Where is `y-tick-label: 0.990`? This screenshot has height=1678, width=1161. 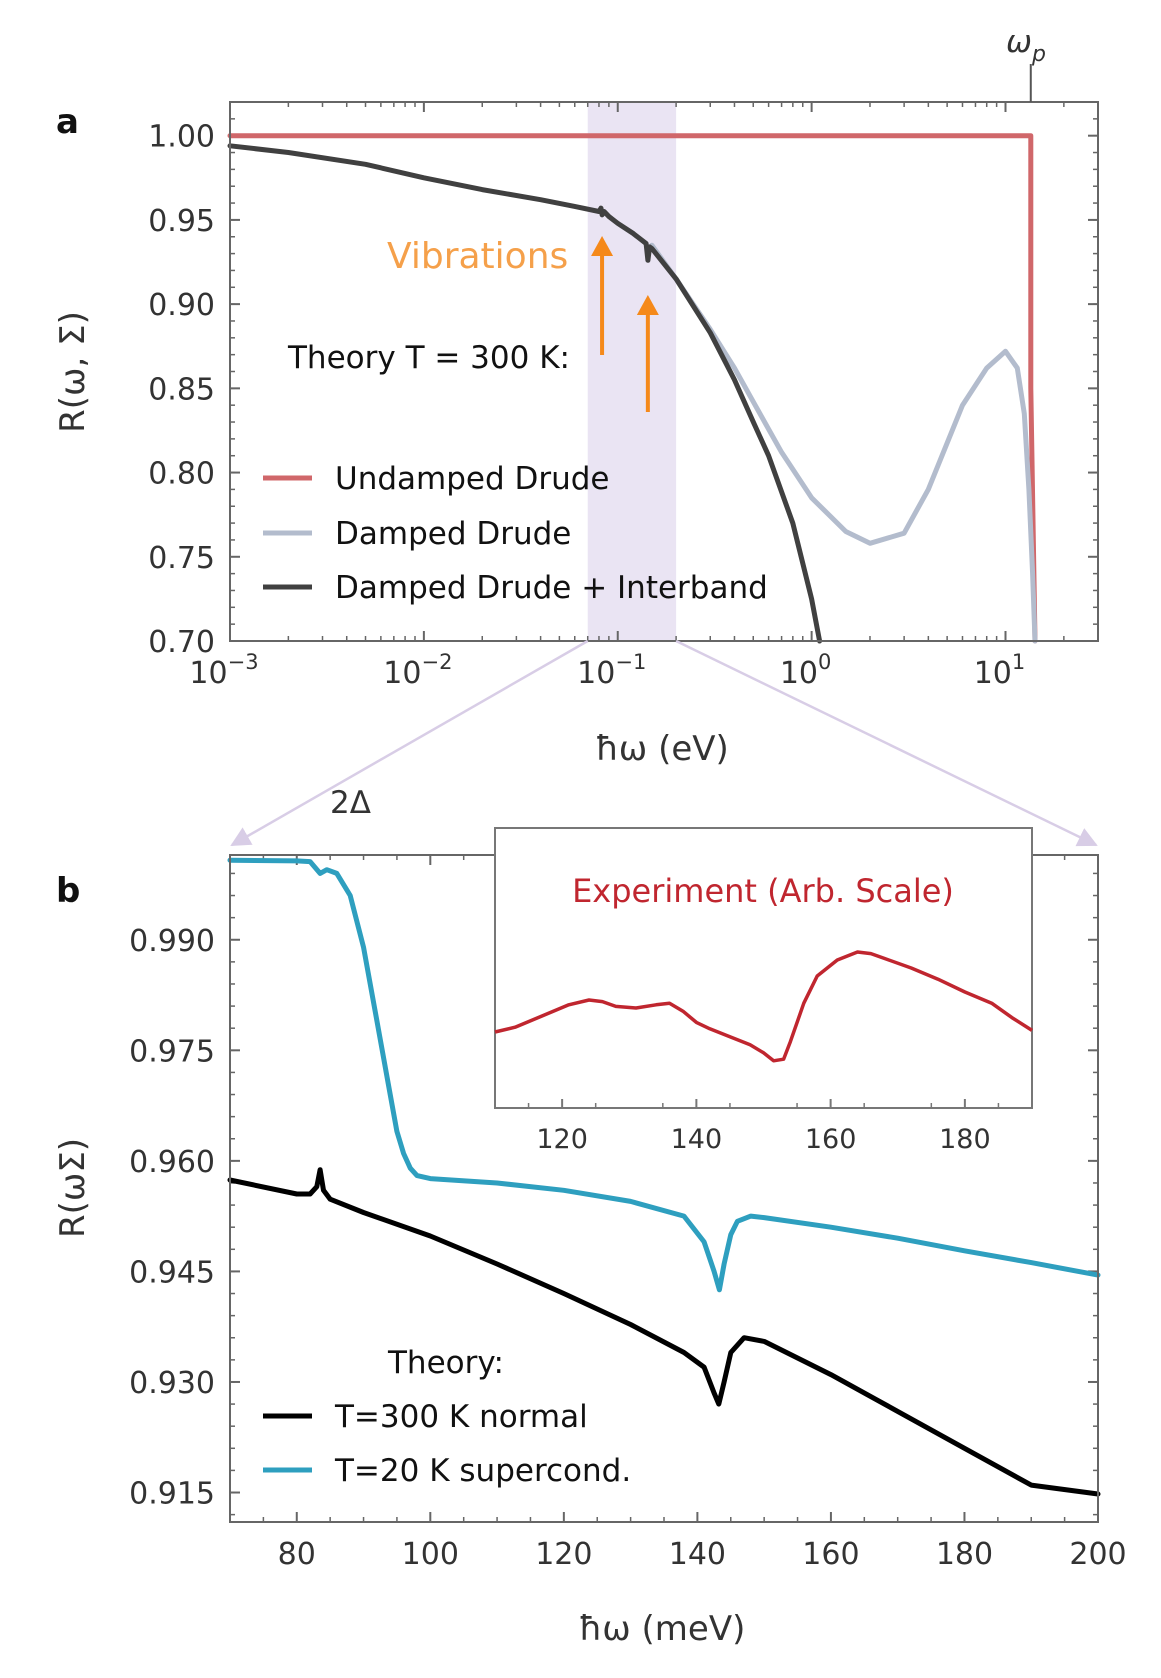 y-tick-label: 0.990 is located at coordinates (172, 941).